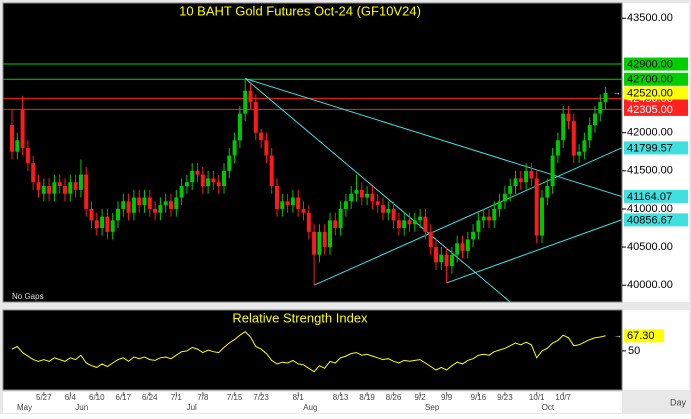 The width and height of the screenshot is (691, 419). What do you see at coordinates (203, 397) in the screenshot?
I see `x-tick-label: 7/8` at bounding box center [203, 397].